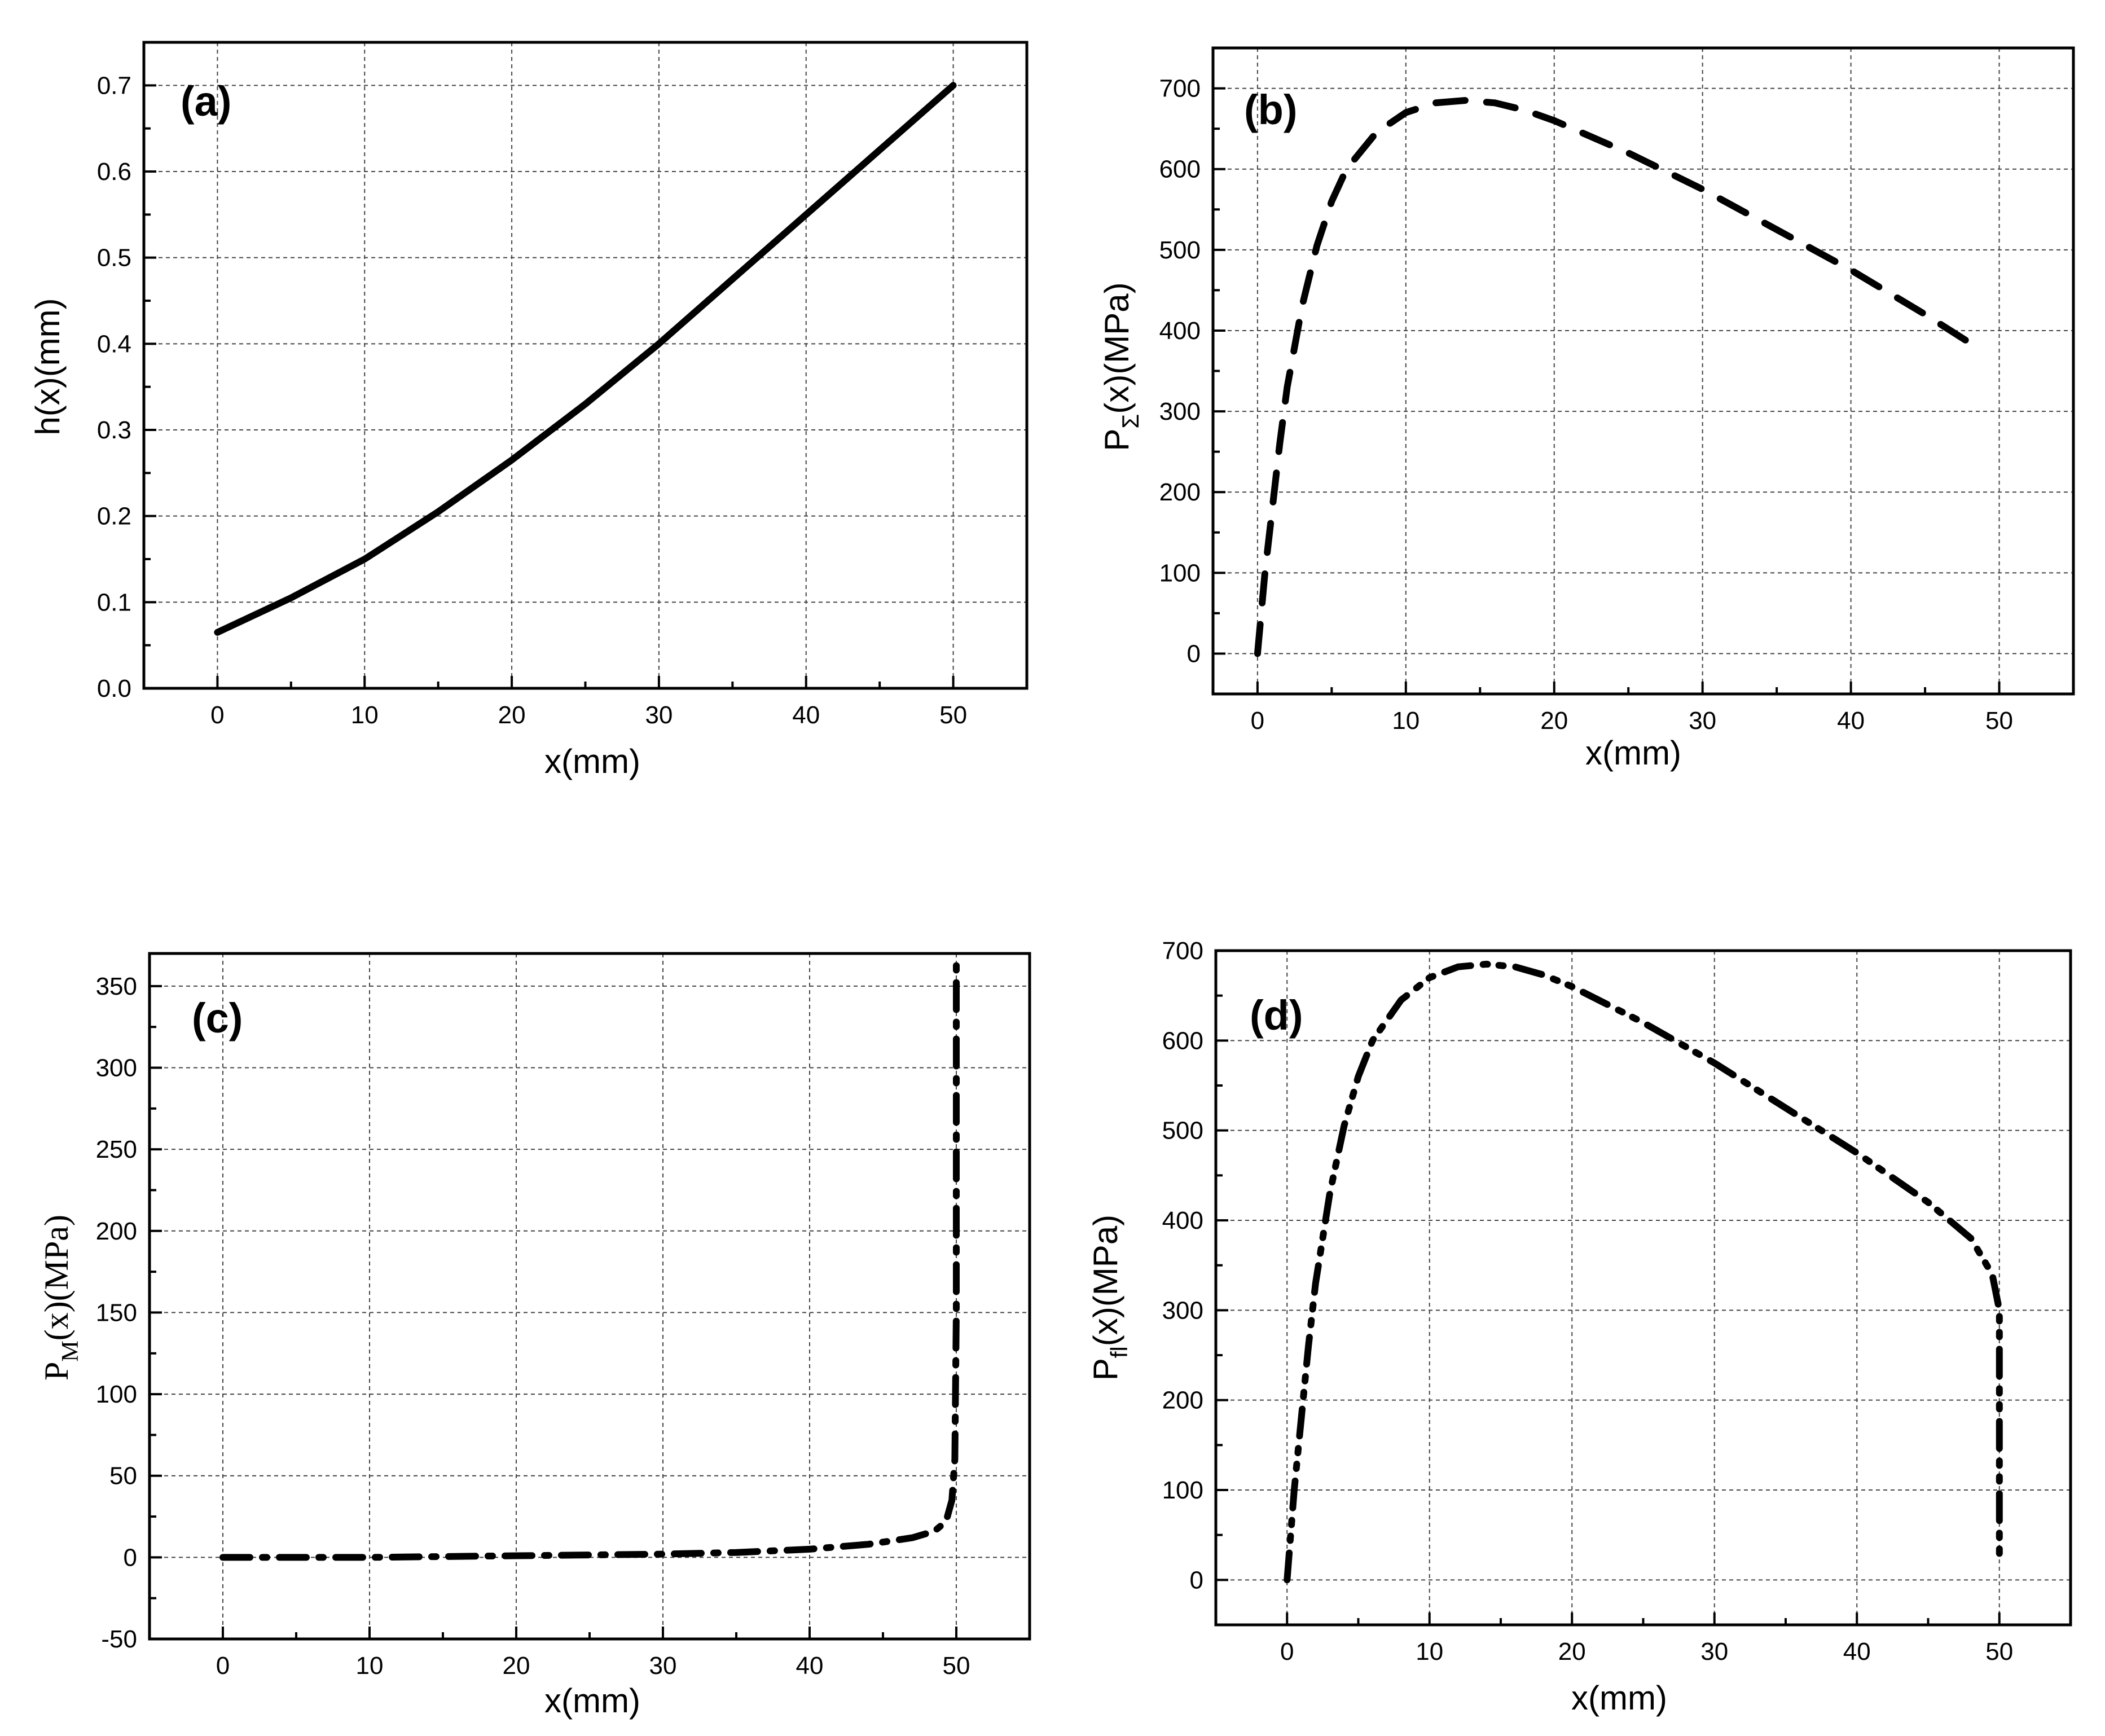  What do you see at coordinates (114, 258) in the screenshot?
I see `panel-a-y-tick-label: 0.5` at bounding box center [114, 258].